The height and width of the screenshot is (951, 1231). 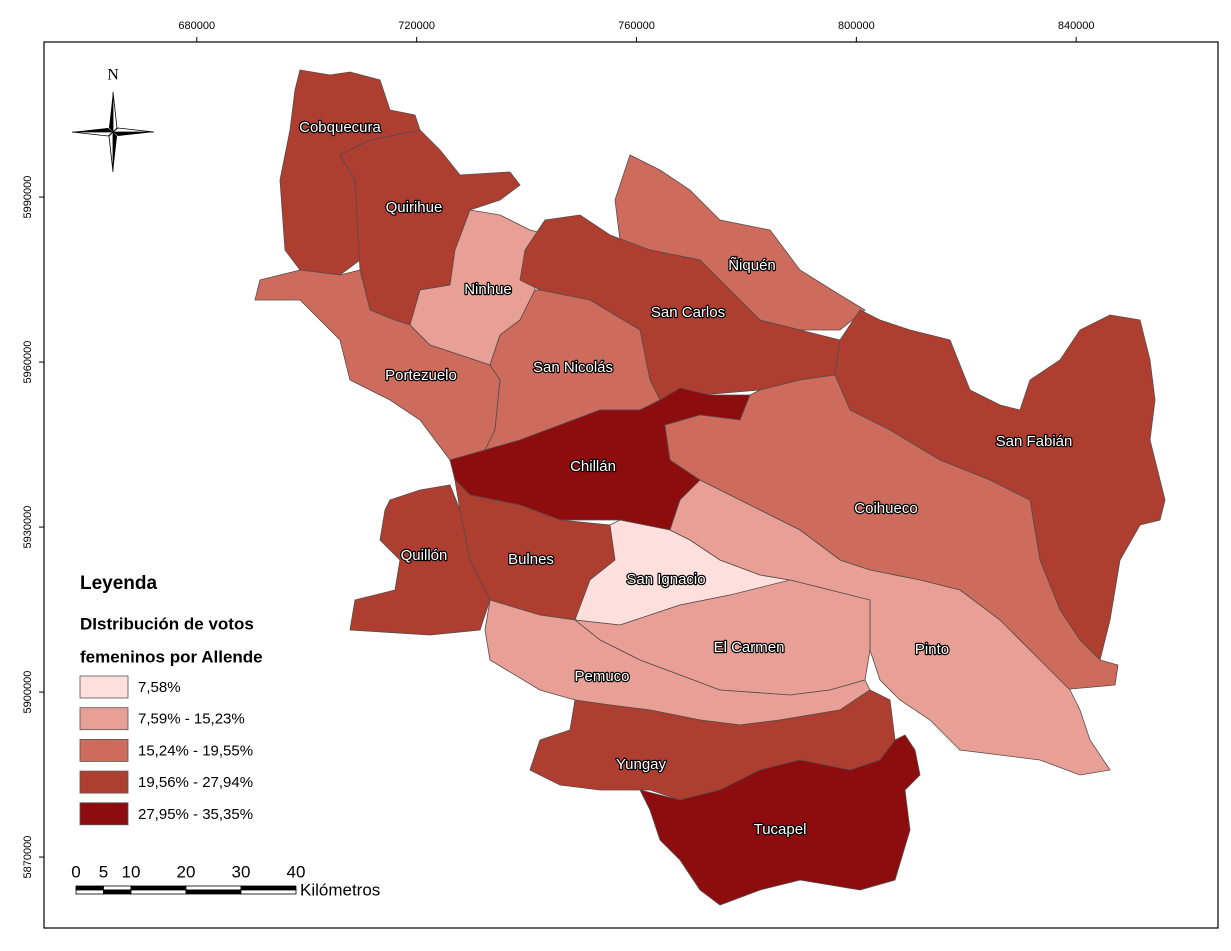 I want to click on y-tick-label: 5930000, so click(x=28, y=527).